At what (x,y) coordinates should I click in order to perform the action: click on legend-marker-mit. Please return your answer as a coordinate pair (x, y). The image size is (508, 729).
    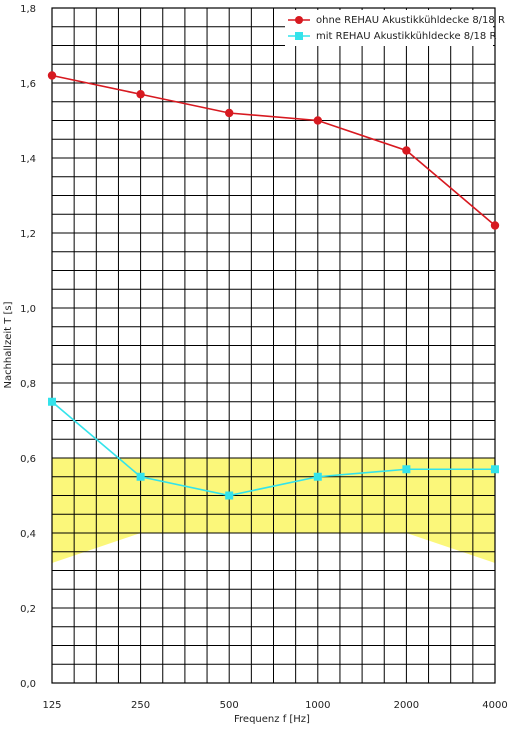
    Looking at the image, I should click on (299, 36).